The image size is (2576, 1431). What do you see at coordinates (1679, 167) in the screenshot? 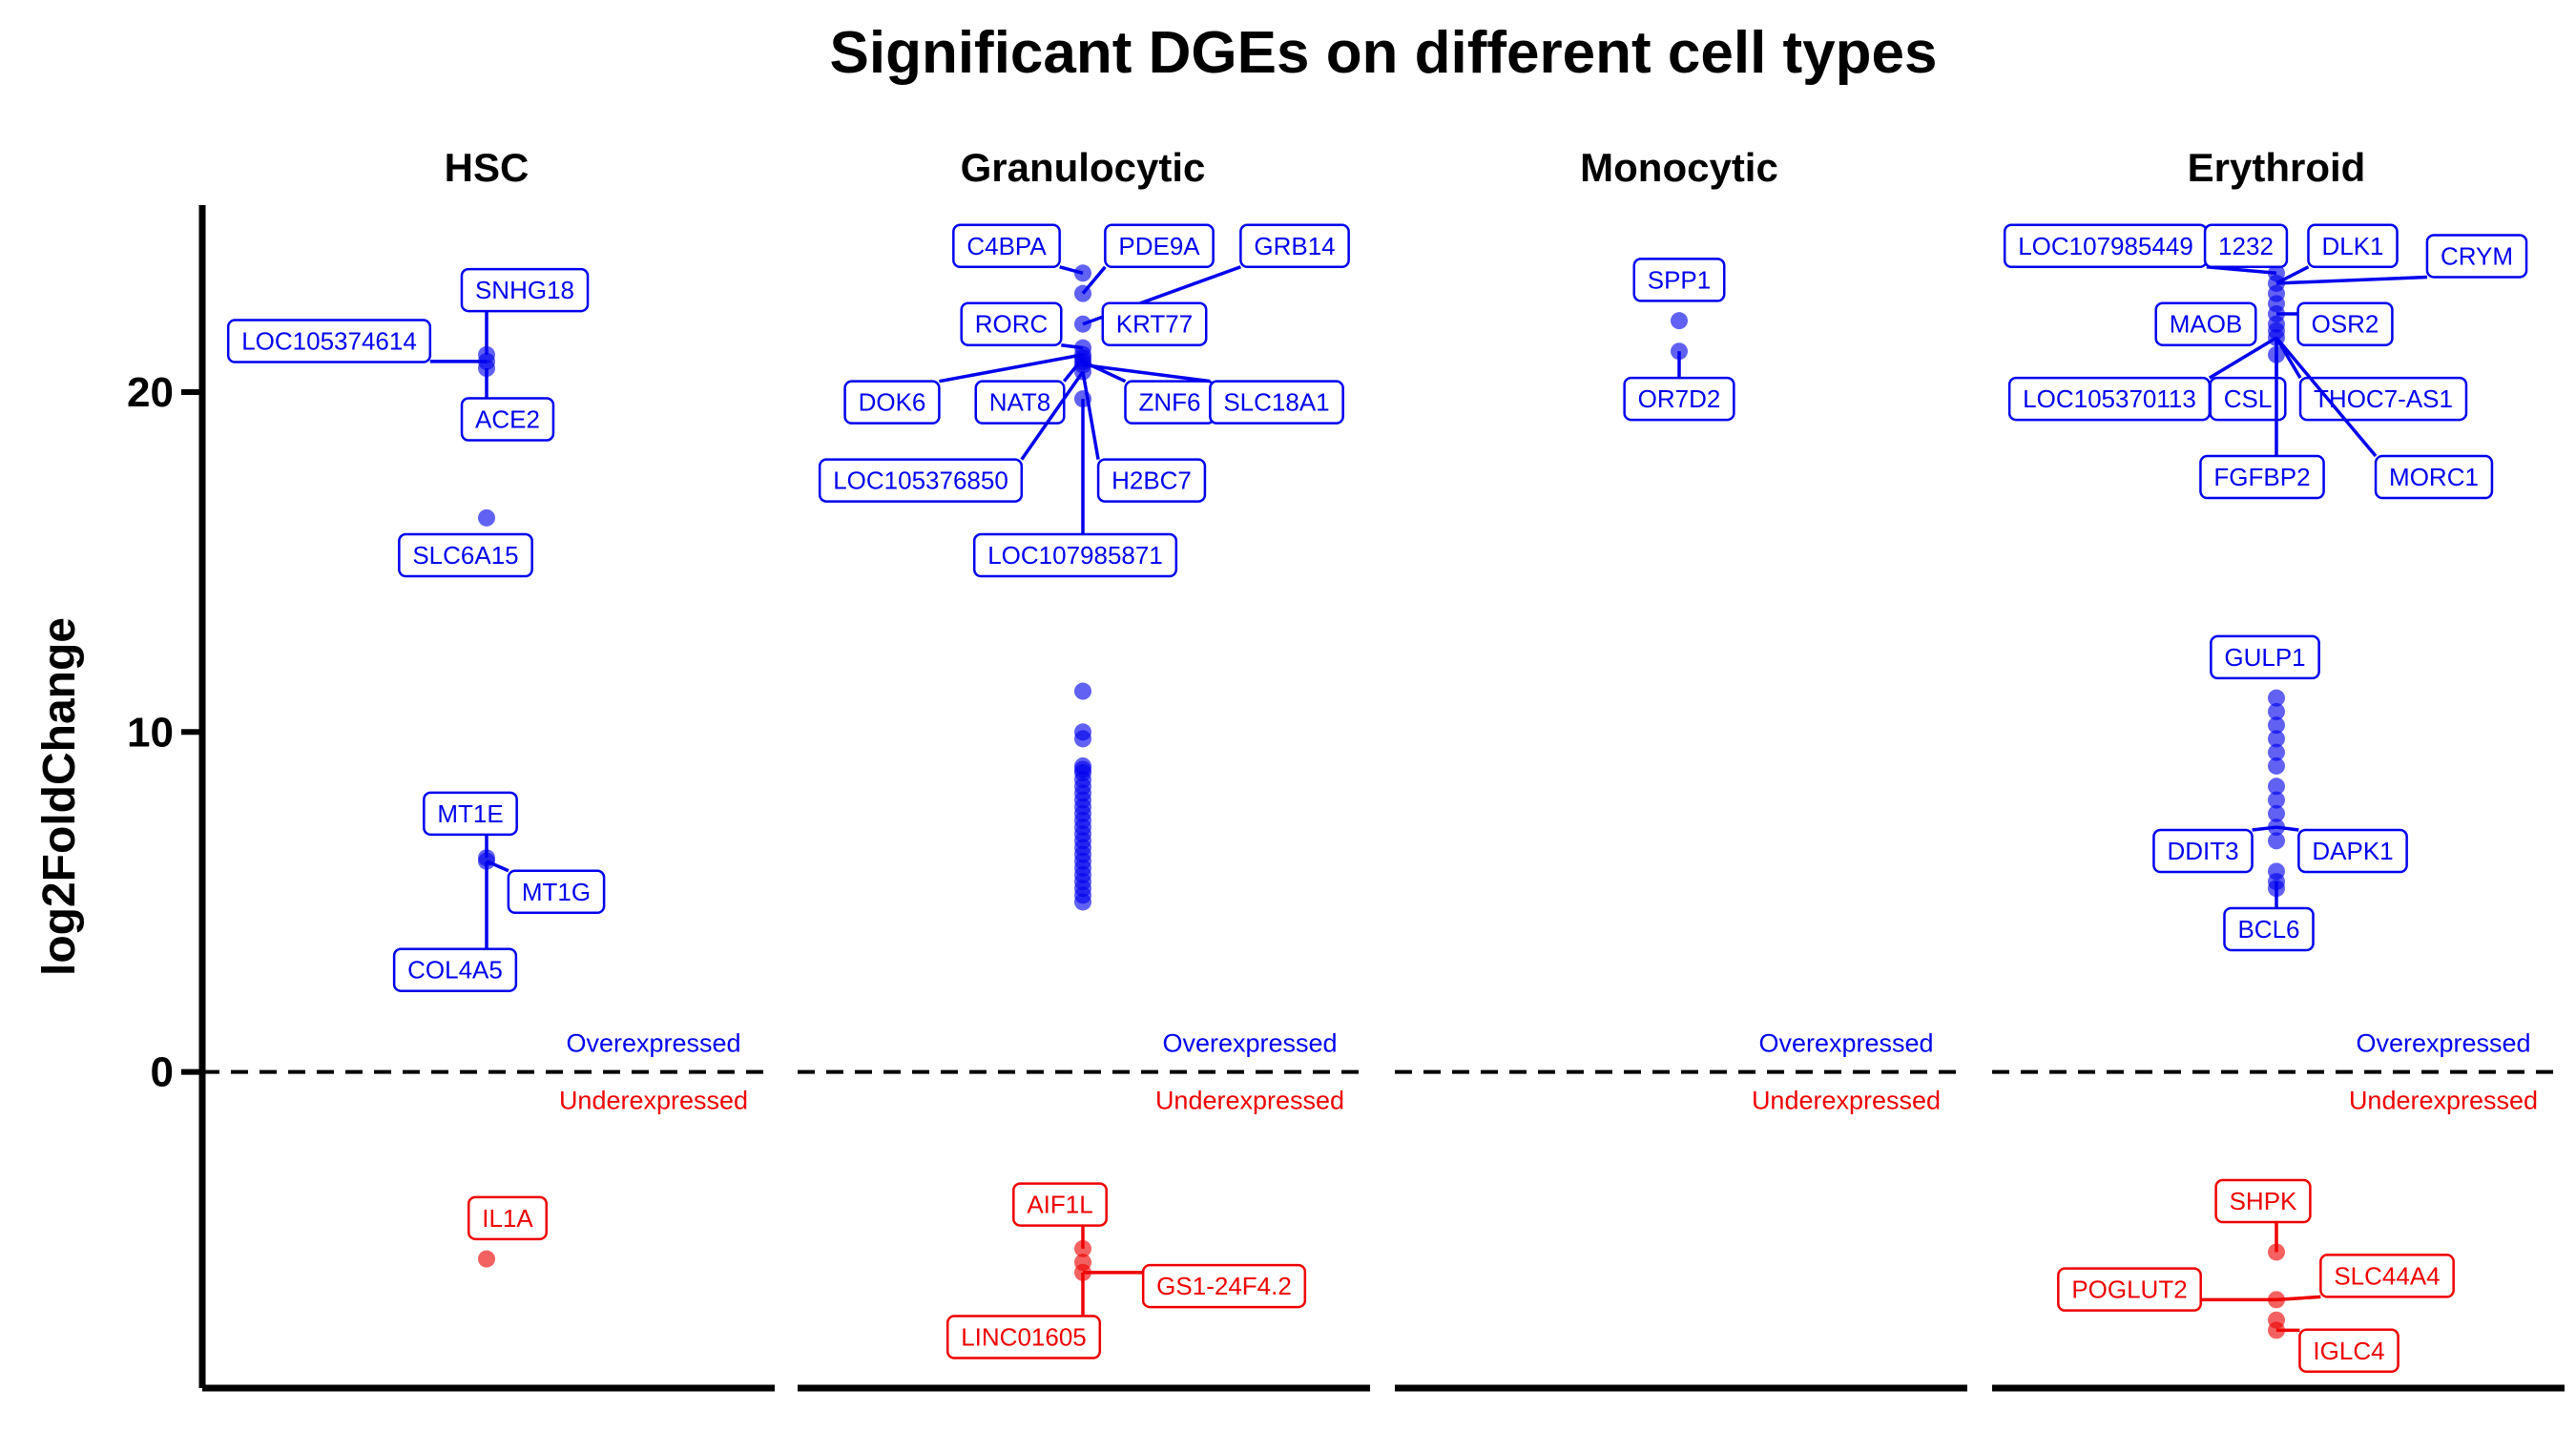
I see `panel-title: Monocytic` at bounding box center [1679, 167].